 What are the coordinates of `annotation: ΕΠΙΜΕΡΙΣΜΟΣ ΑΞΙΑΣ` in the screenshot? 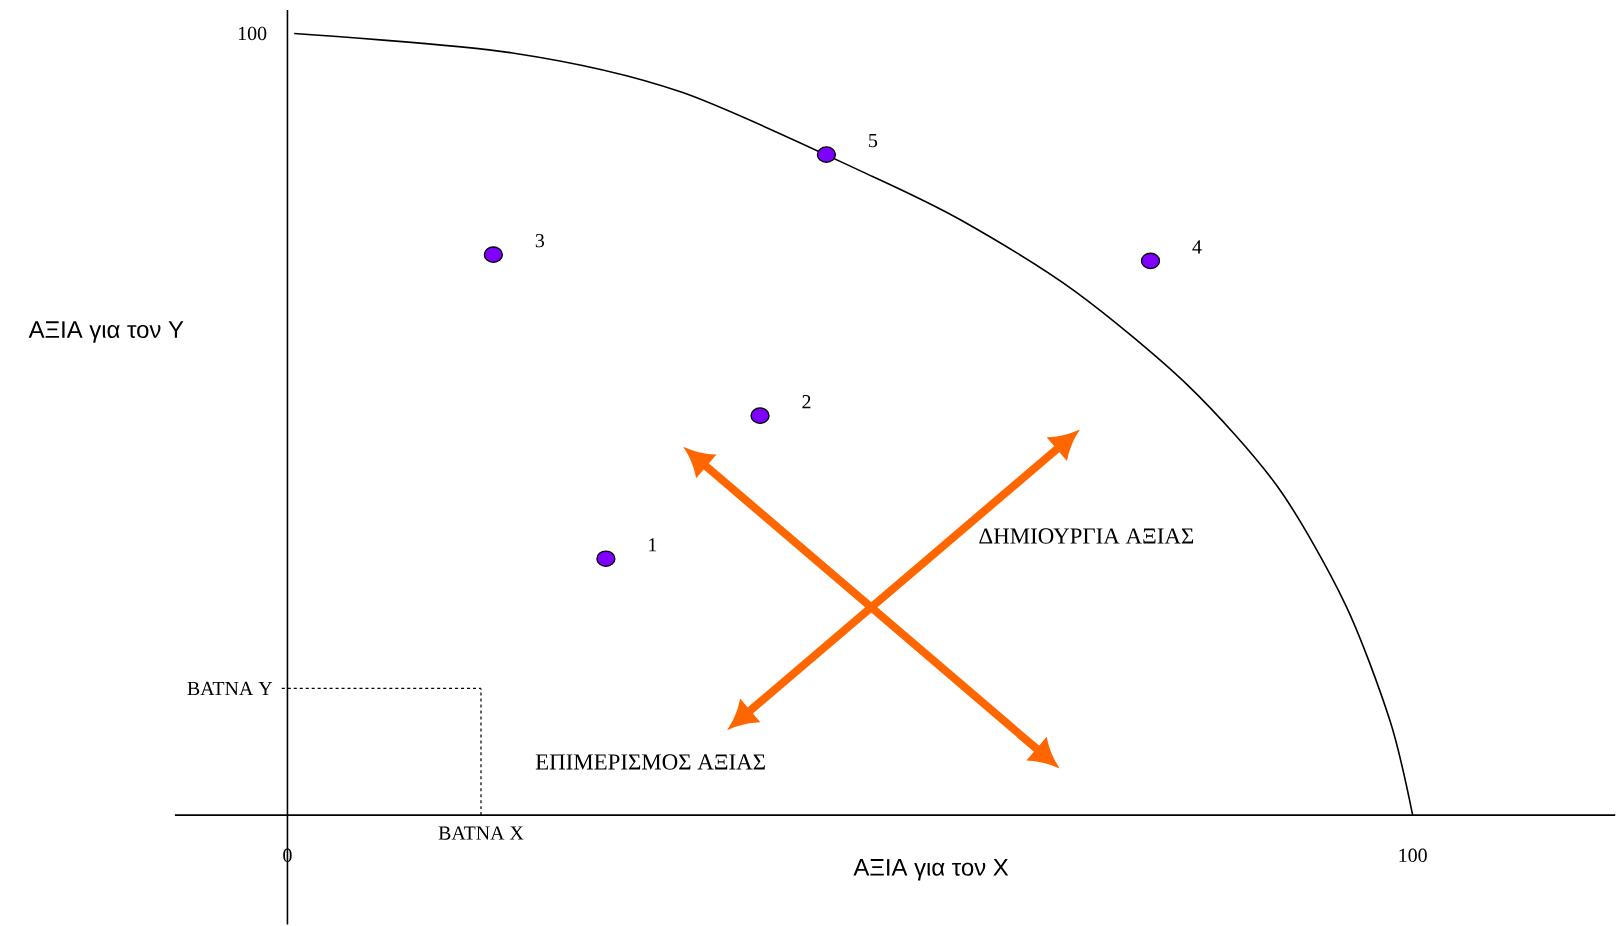 It's located at (650, 762).